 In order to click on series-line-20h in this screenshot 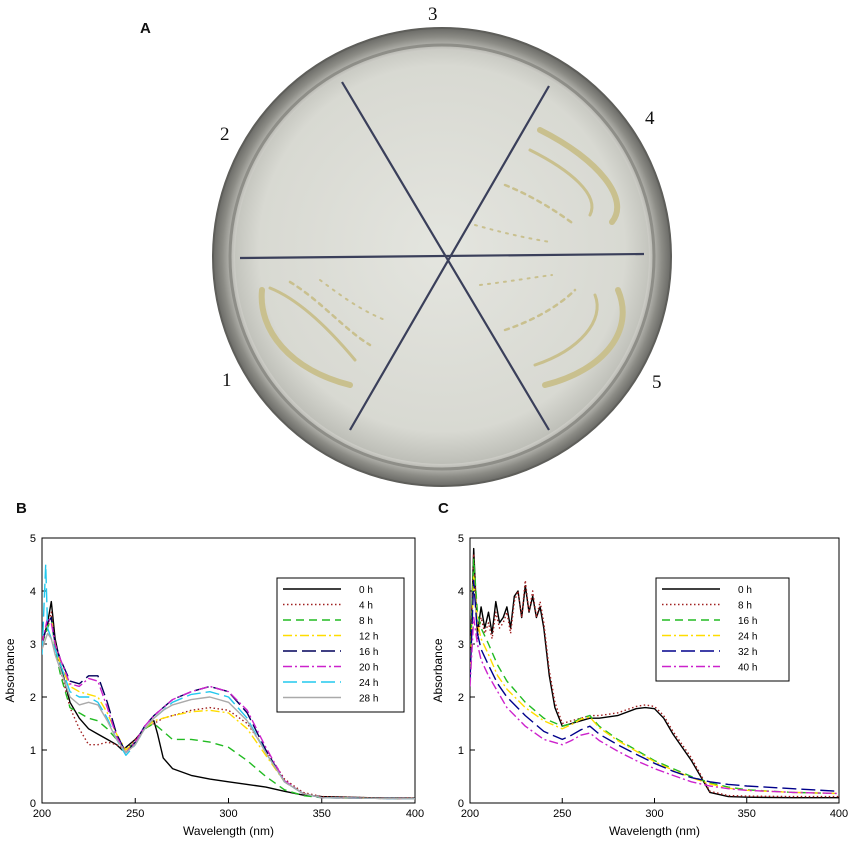, I will do `click(228, 708)`.